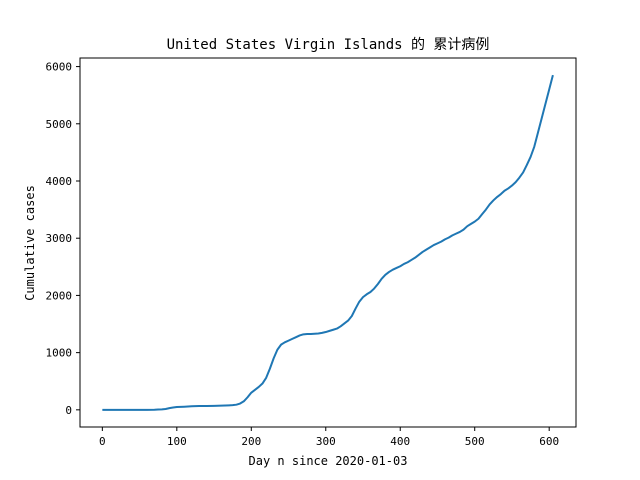 Image resolution: width=640 pixels, height=480 pixels. Describe the element at coordinates (59, 67) in the screenshot. I see `y-tick-label: 6000` at that location.